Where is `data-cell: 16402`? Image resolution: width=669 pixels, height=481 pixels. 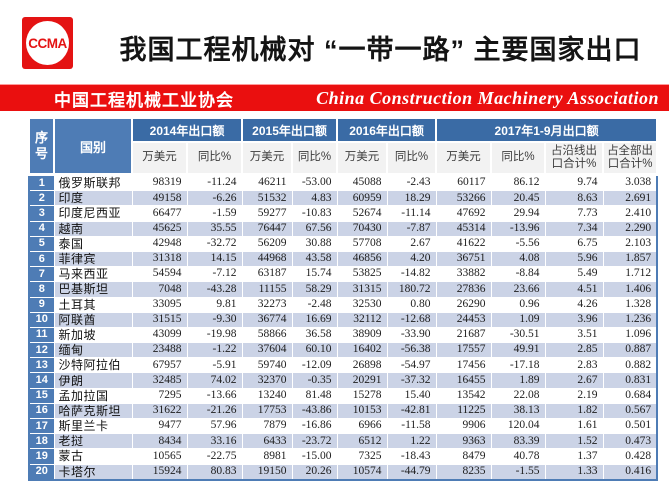
data-cell: 16402 is located at coordinates (362, 350).